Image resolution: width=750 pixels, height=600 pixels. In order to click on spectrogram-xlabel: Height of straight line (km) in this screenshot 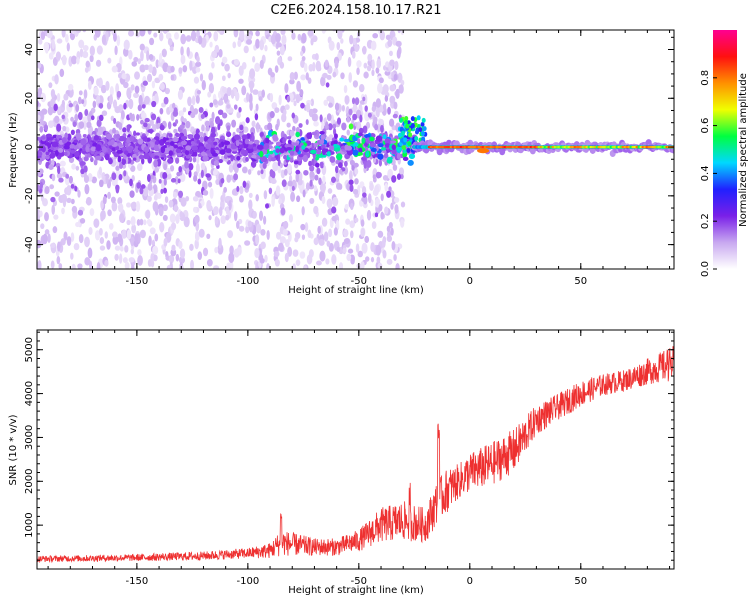, I will do `click(356, 290)`.